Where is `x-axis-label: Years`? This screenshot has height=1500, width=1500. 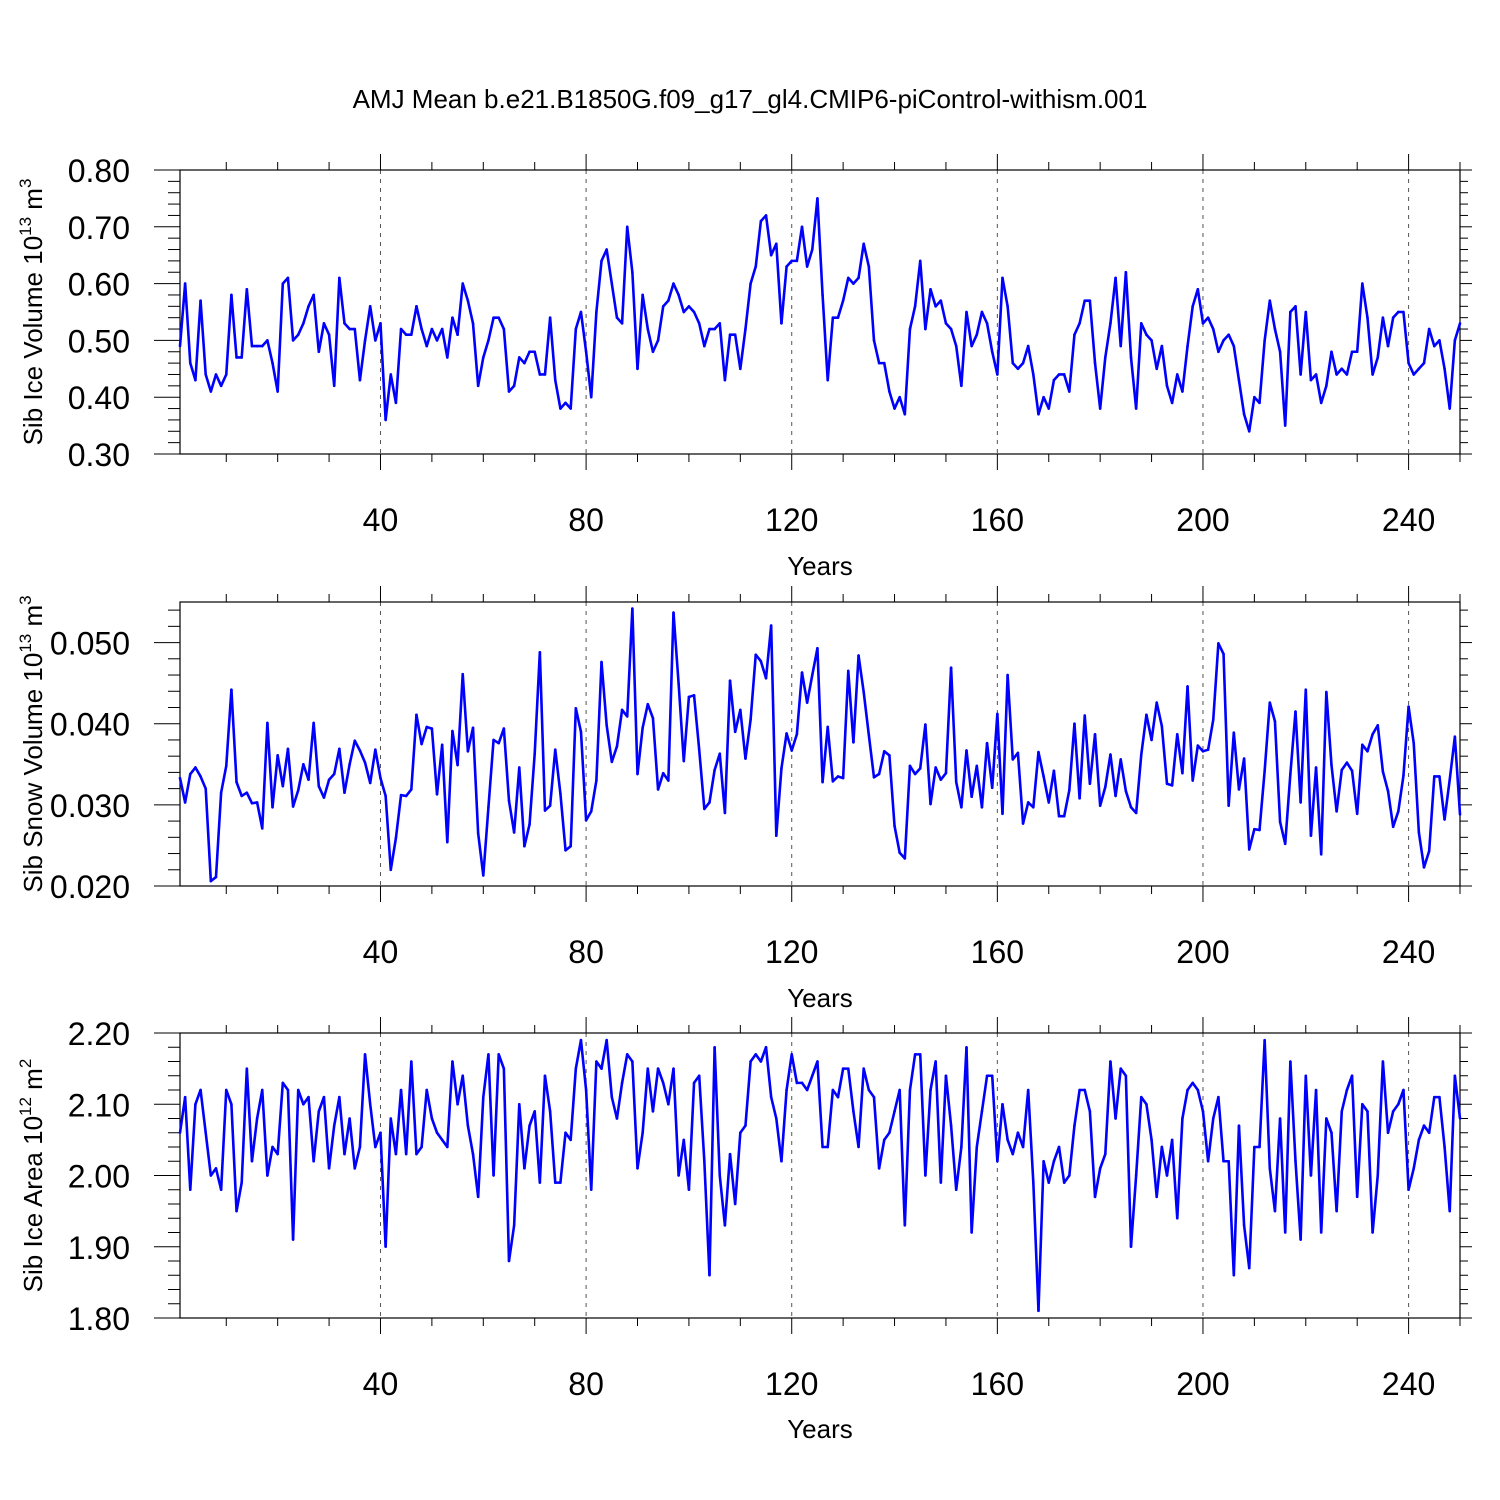 x-axis-label: Years is located at coordinates (820, 998).